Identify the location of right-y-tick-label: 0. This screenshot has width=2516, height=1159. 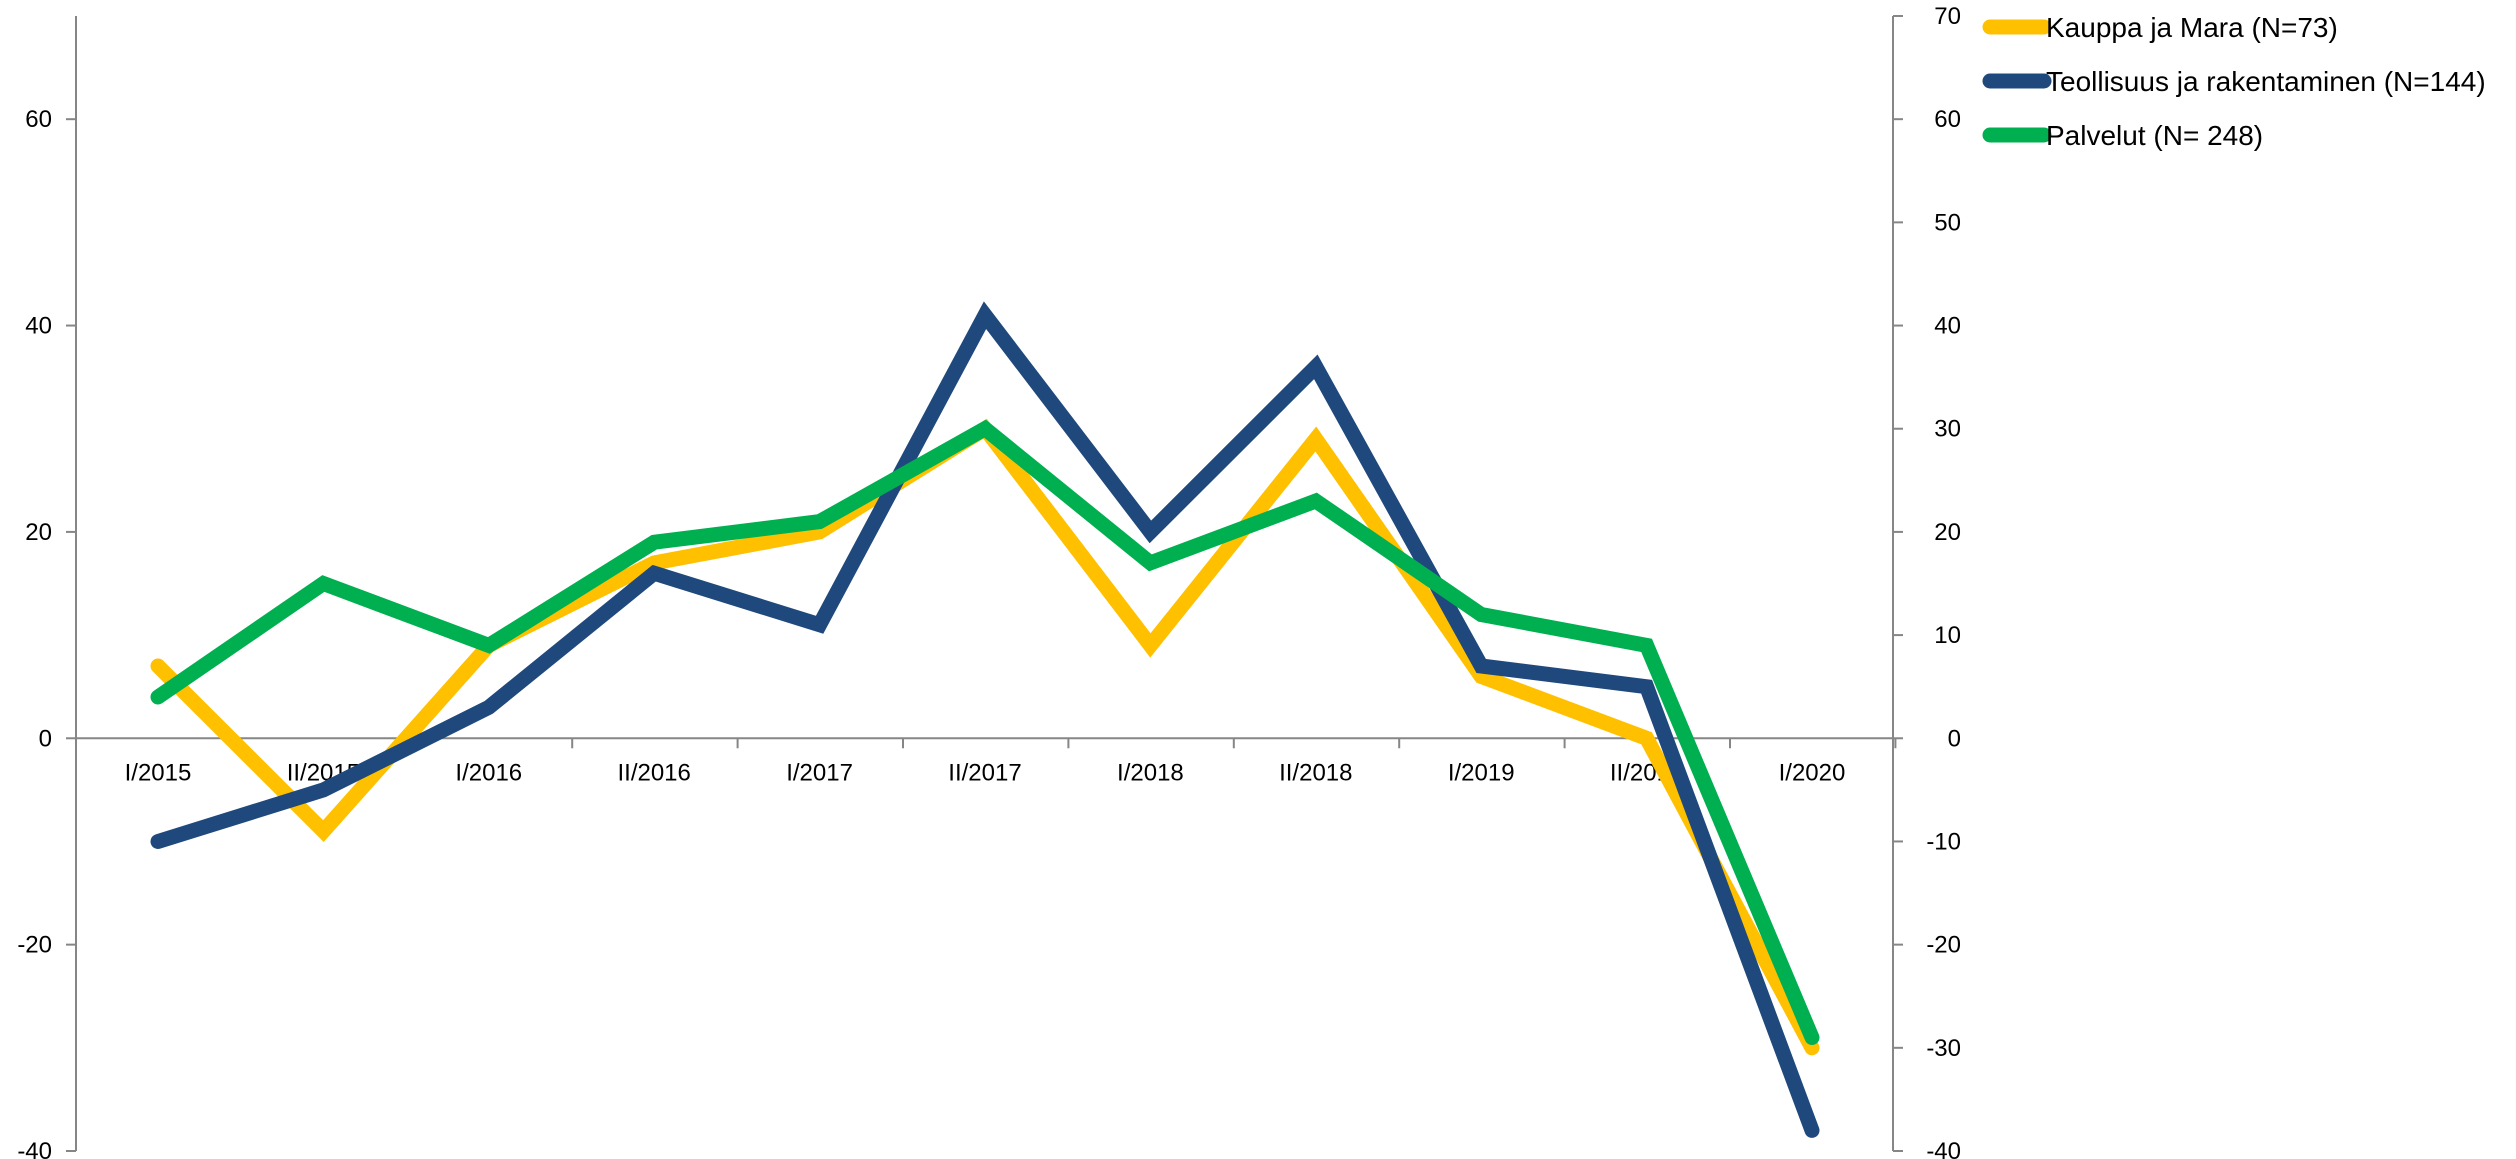
(1954, 738).